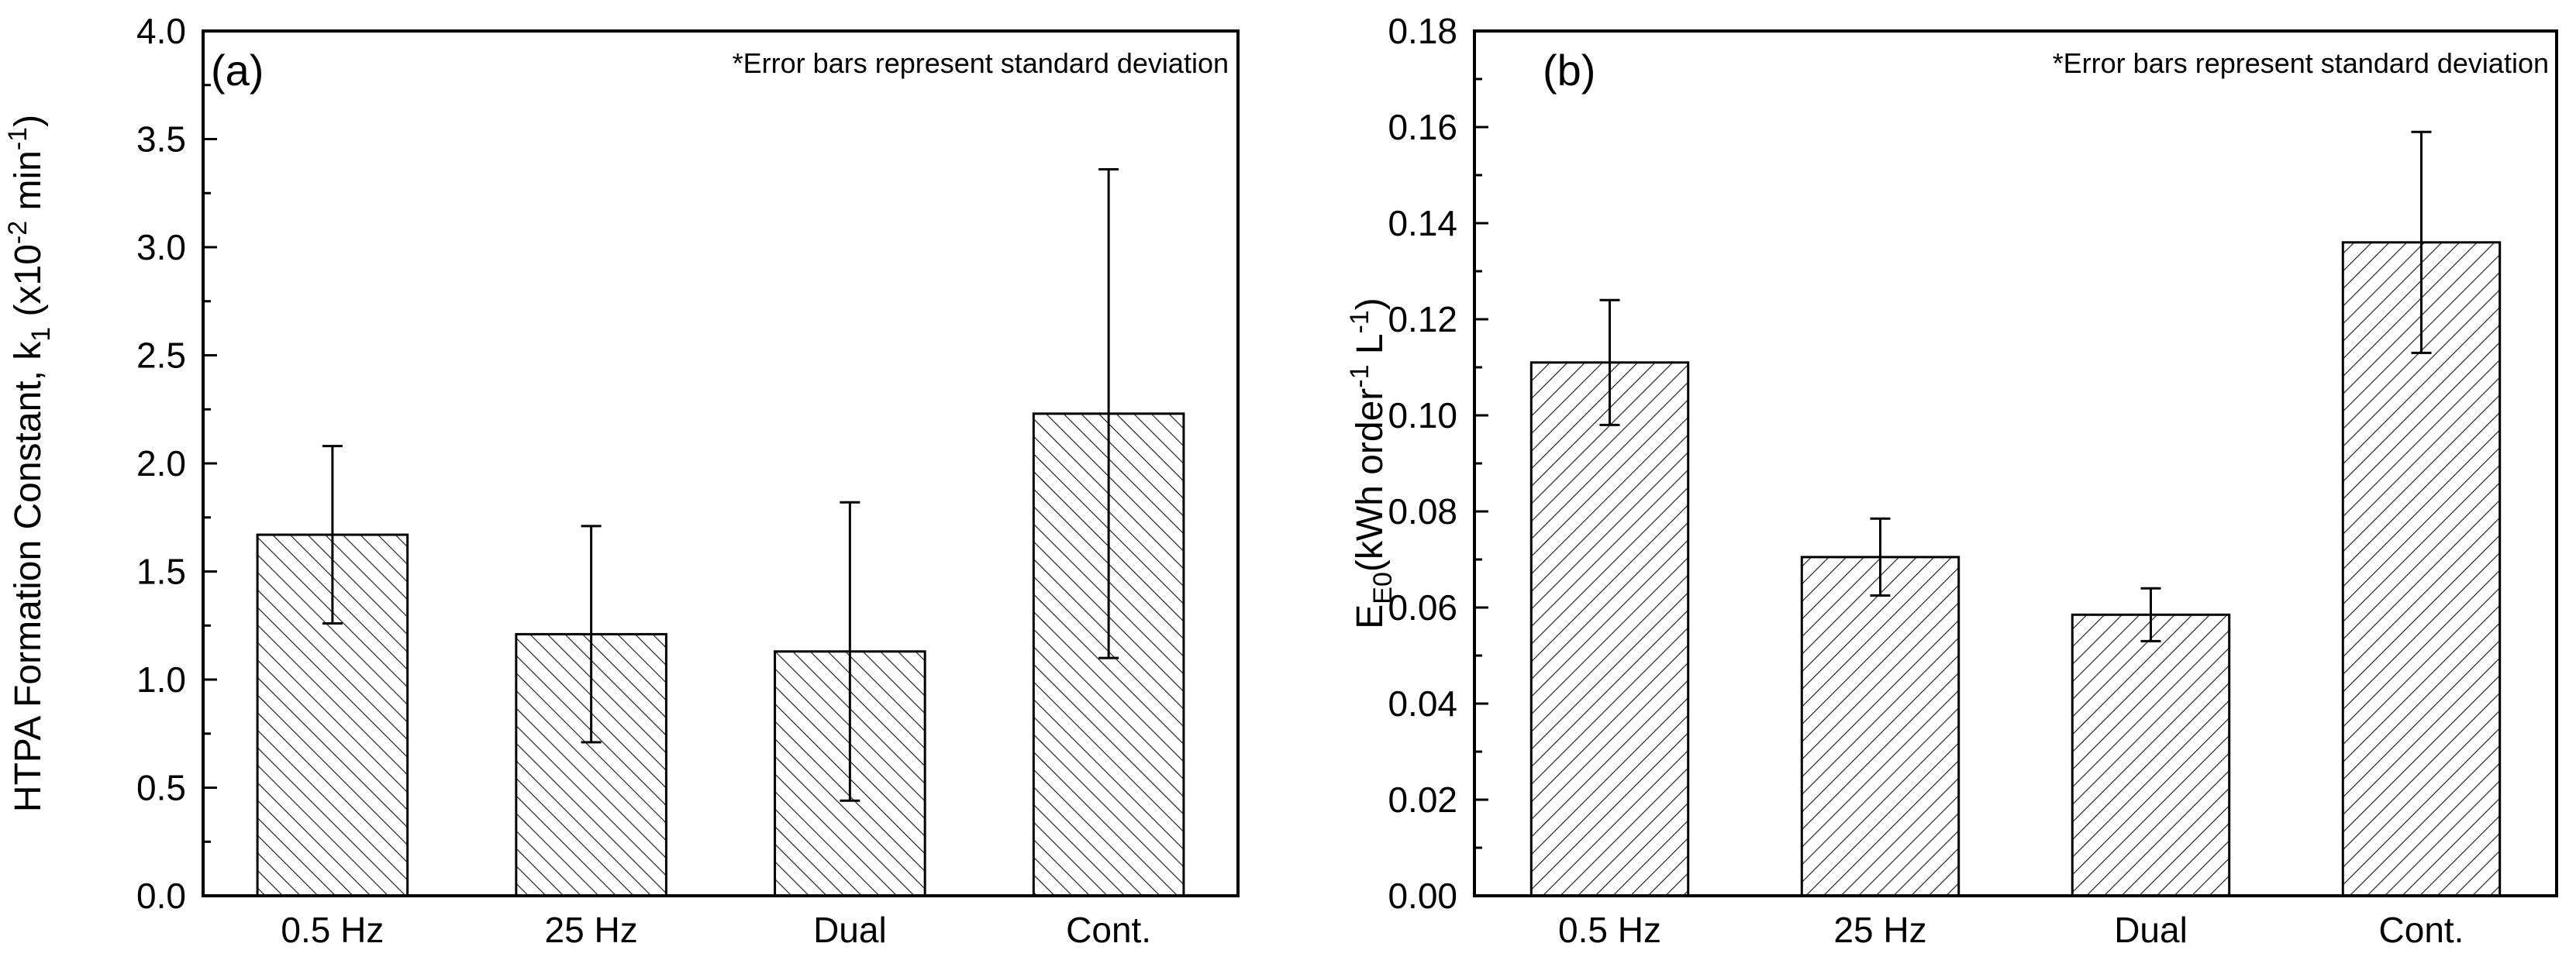 This screenshot has height=957, width=2576. What do you see at coordinates (1422, 31) in the screenshot?
I see `y-tick-label-9: 0.18` at bounding box center [1422, 31].